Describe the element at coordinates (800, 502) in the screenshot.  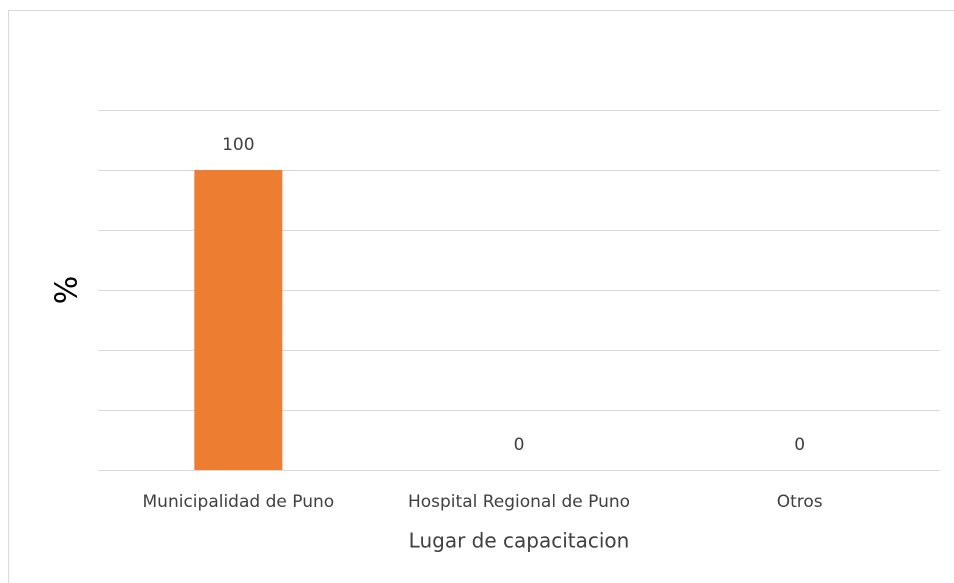
I see `x-tick-label: Otros` at that location.